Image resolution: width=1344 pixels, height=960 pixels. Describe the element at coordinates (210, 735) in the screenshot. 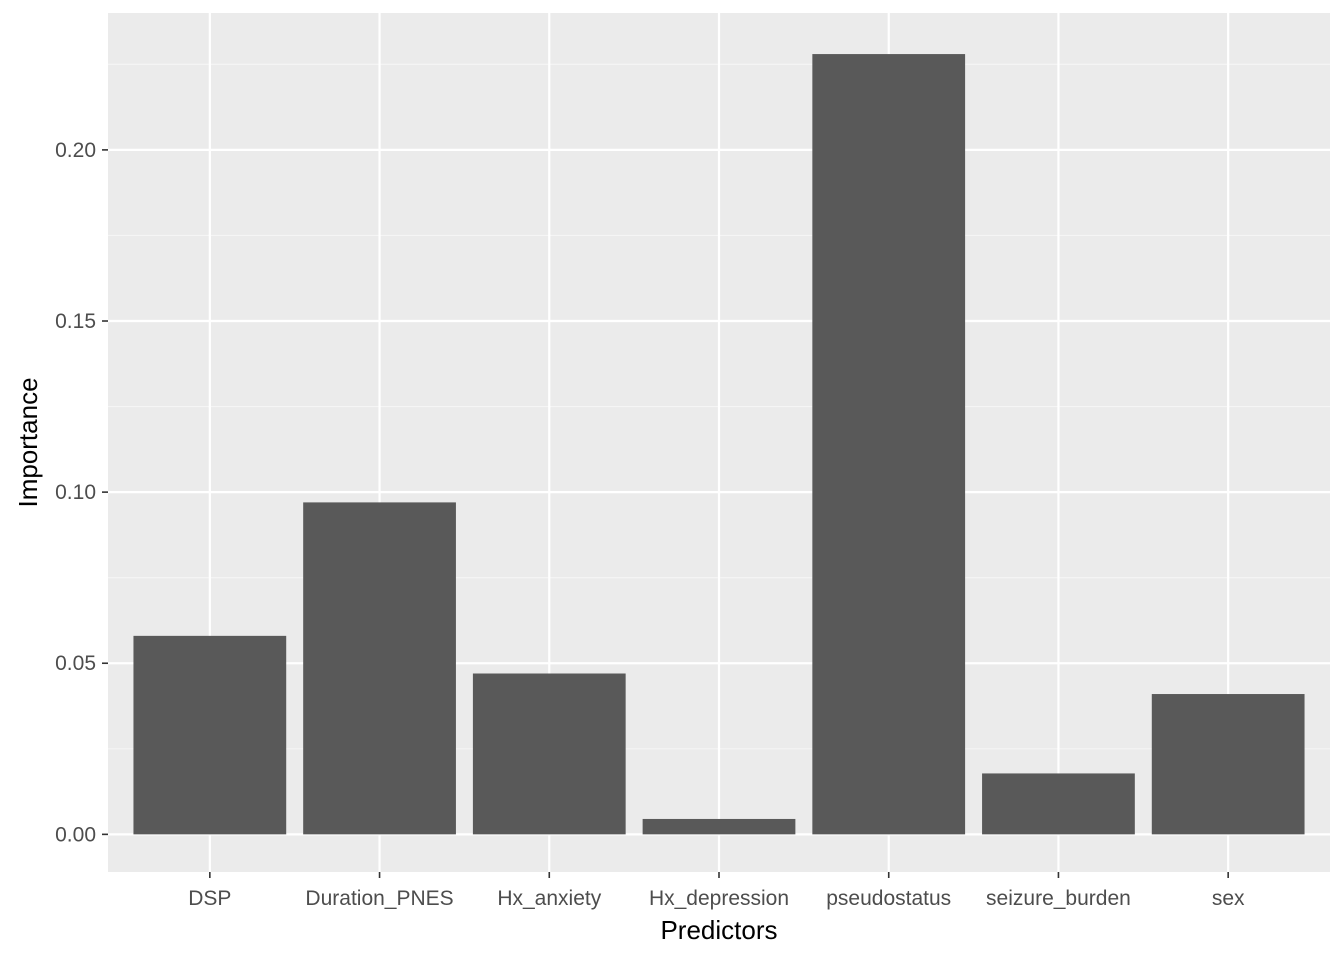

I see `bar-dsp` at that location.